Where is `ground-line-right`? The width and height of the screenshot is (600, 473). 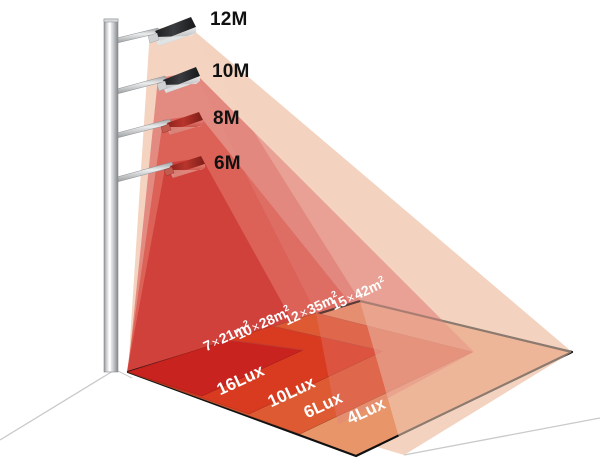
ground-line-right is located at coordinates (501, 436).